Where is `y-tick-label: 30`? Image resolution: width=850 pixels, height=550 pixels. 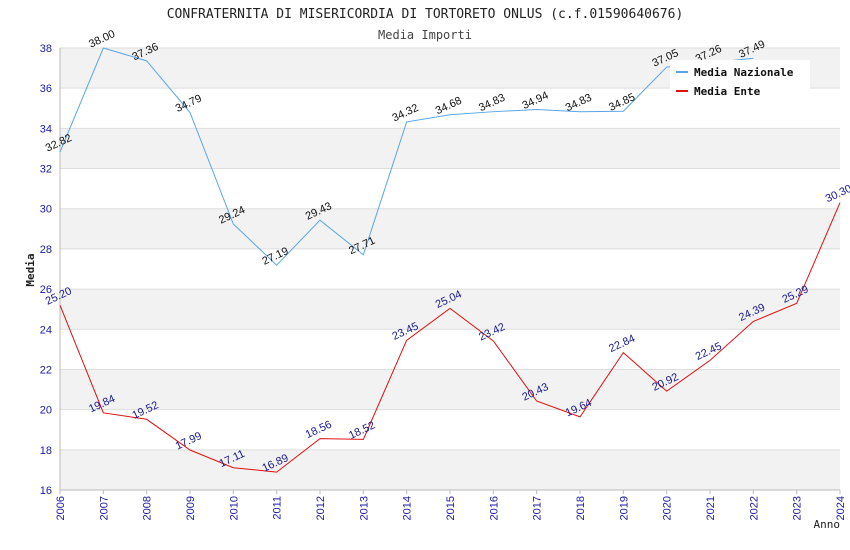 y-tick-label: 30 is located at coordinates (46, 210).